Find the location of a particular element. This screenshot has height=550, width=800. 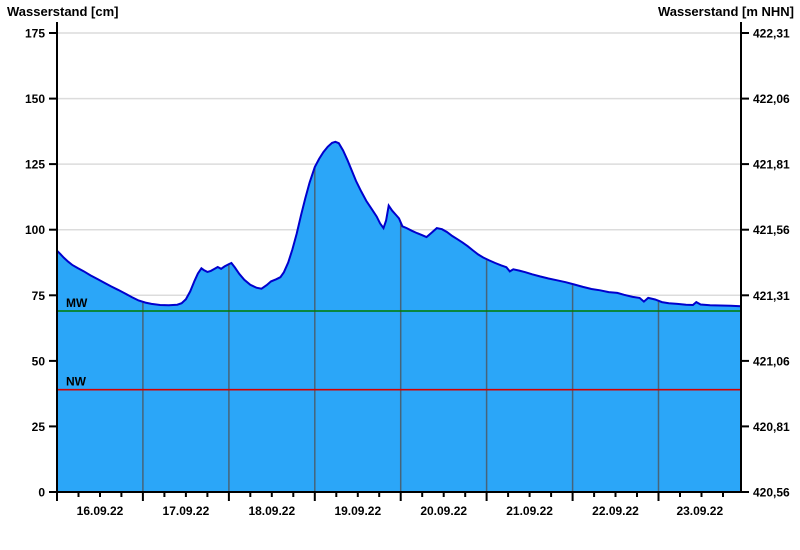

left-tick-label: 25 is located at coordinates (39, 427).